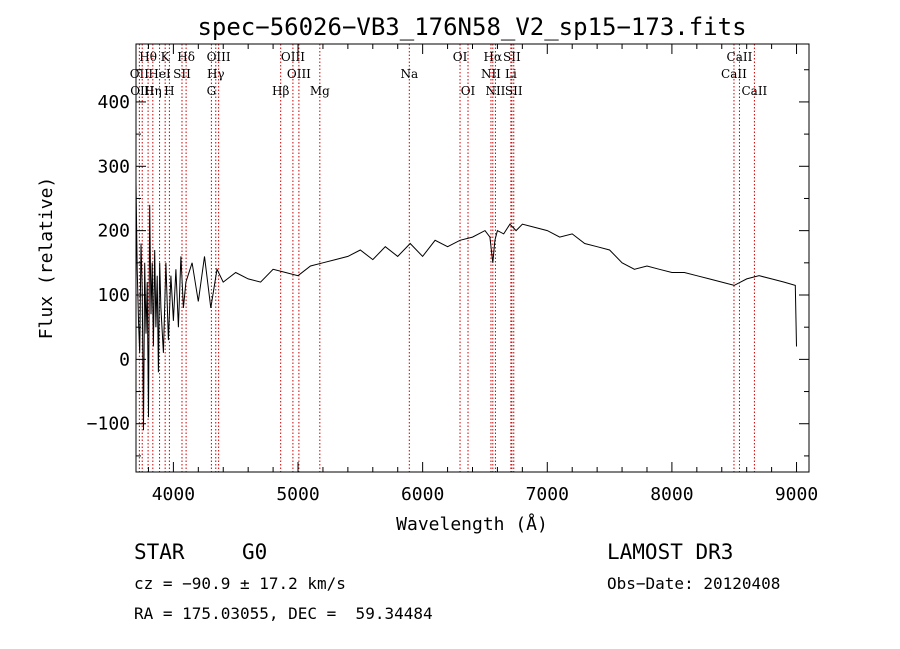  I want to click on spectral-line-label: G, so click(212, 91).